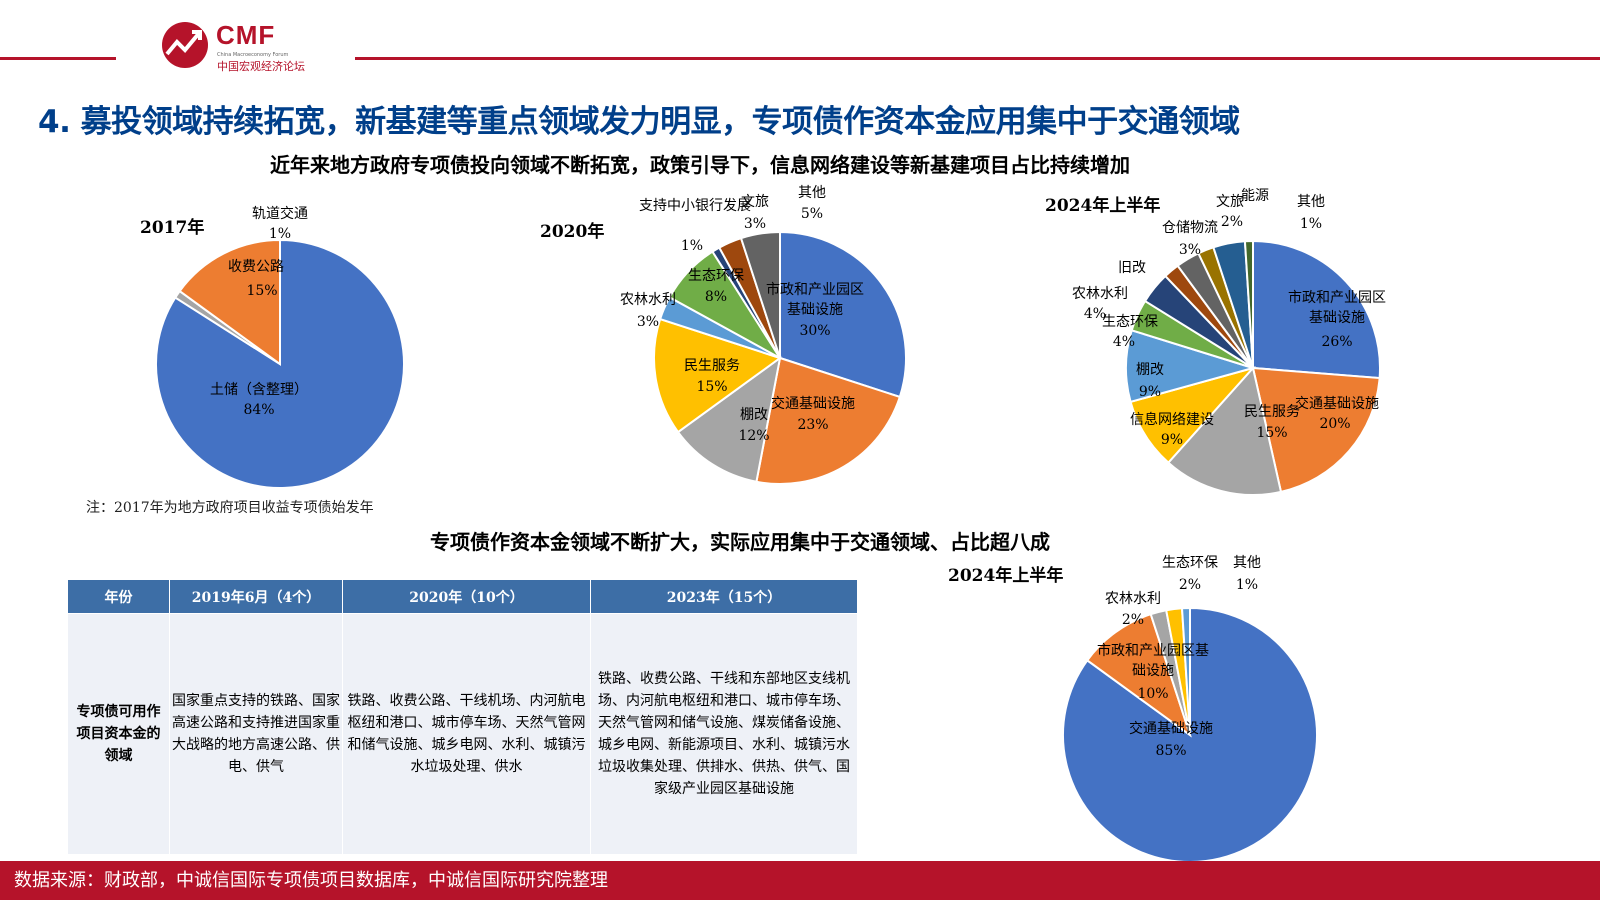 Image resolution: width=1600 pixels, height=900 pixels. I want to click on pie-label-2-9: 文旅, so click(1230, 202).